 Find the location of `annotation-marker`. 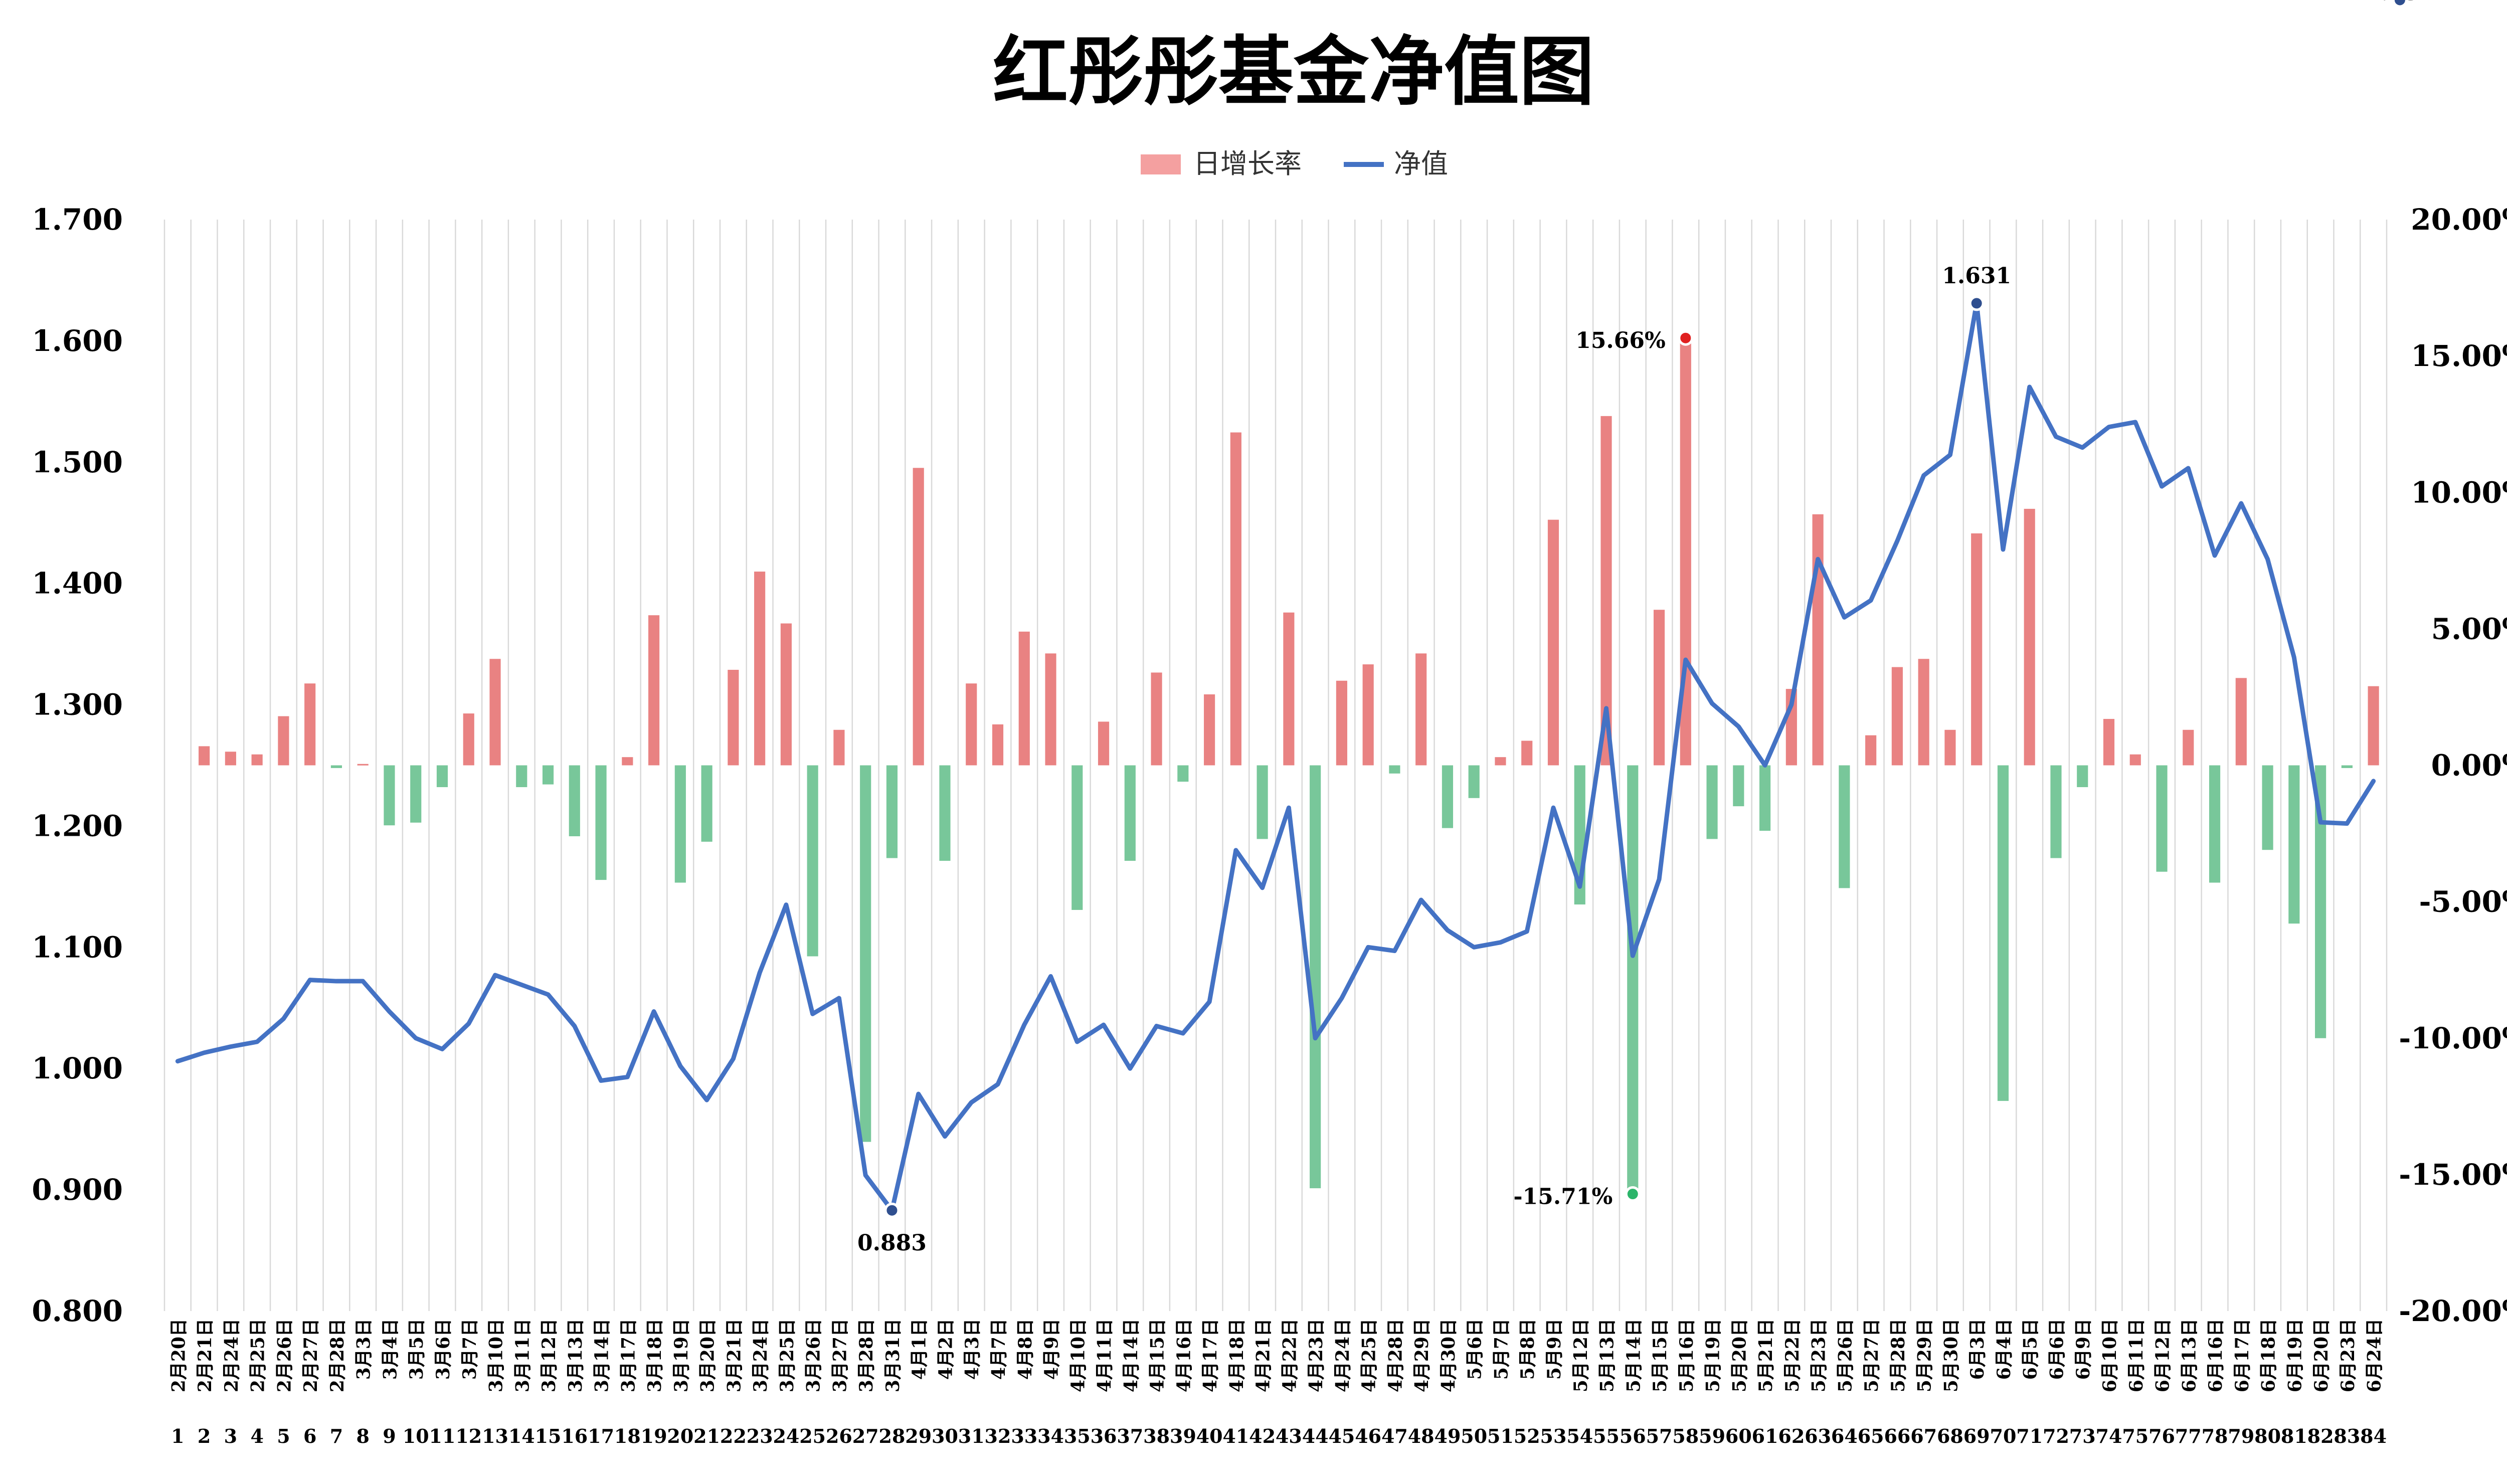

annotation-marker is located at coordinates (892, 1210).